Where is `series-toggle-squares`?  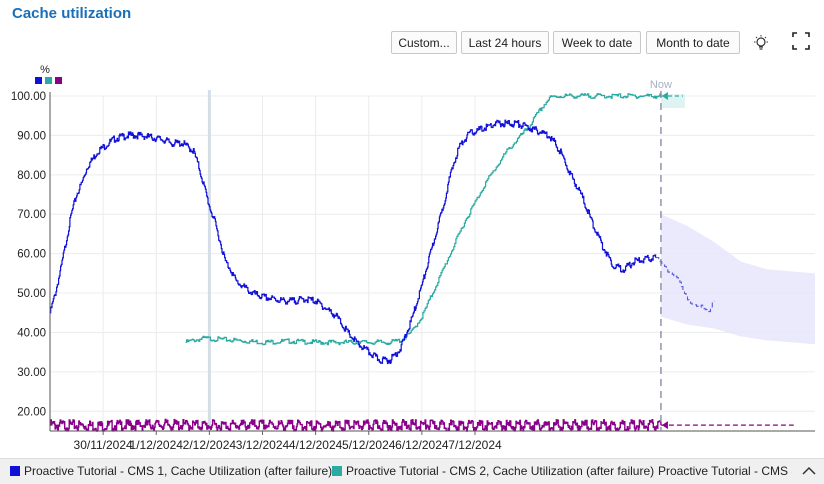 series-toggle-squares is located at coordinates (48, 80).